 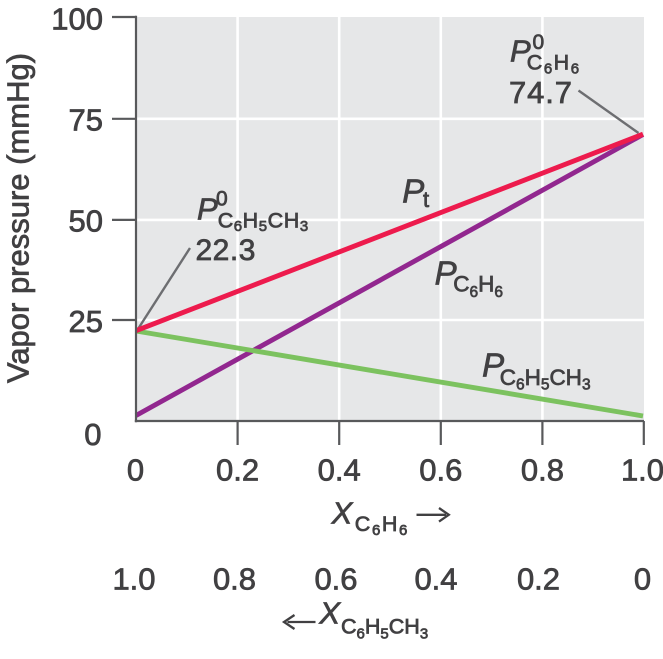 I want to click on svg-text: t, so click(x=426, y=199).